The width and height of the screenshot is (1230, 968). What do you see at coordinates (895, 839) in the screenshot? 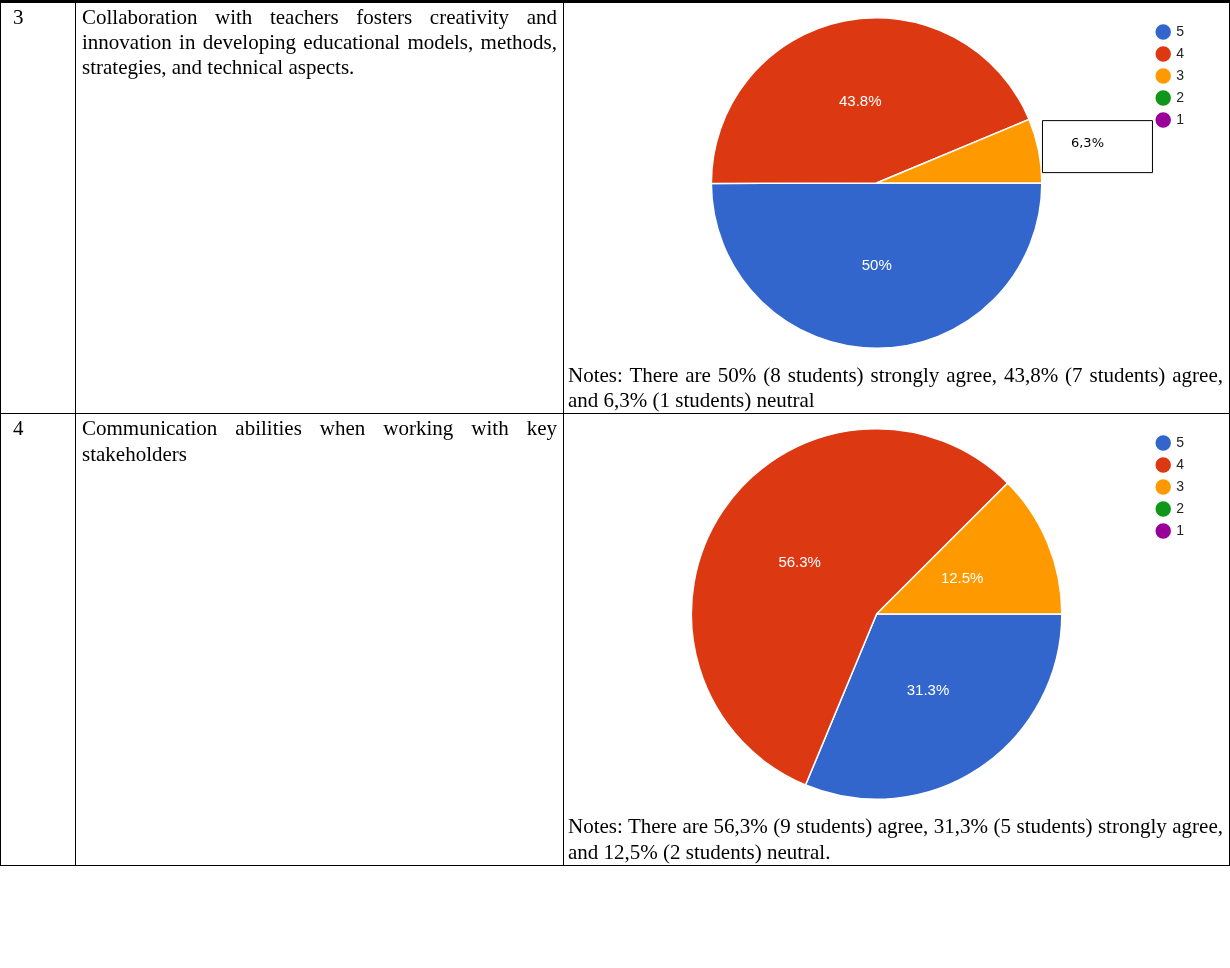
I see `text: Notes: There are 56,3% (9 students) agree, 31,3% (5 students) strongly agree, and 12,5% (2 students) neutral.` at bounding box center [895, 839].